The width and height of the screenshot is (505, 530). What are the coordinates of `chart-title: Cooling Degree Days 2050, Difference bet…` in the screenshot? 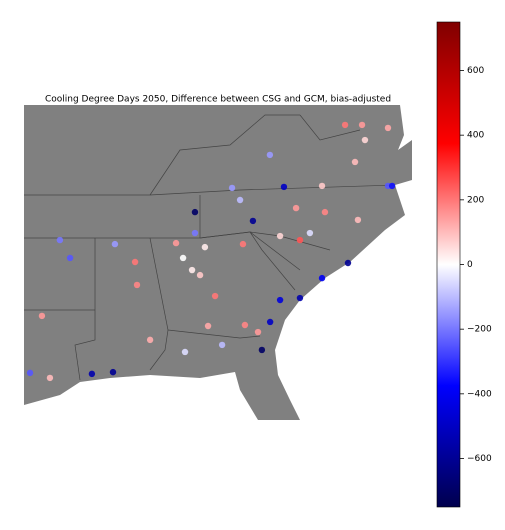 It's located at (218, 100).